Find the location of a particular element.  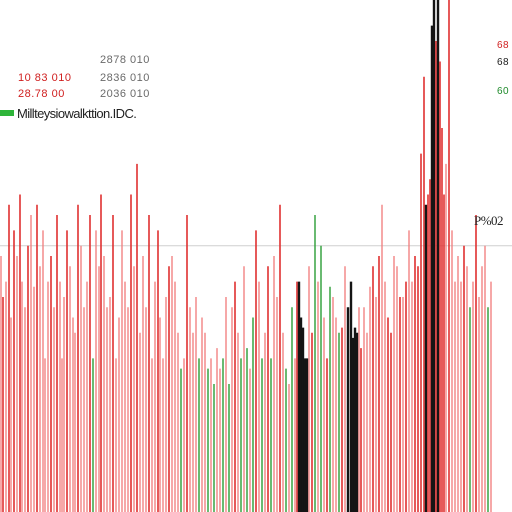

legend-swatch is located at coordinates (7, 113).